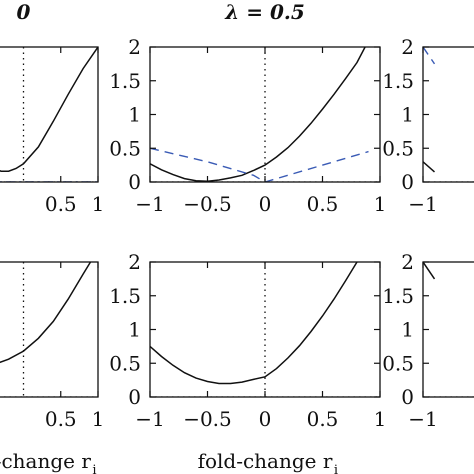 The image size is (474, 474). What do you see at coordinates (264, 12) in the screenshot?
I see `panel-title: λ = 0.5` at bounding box center [264, 12].